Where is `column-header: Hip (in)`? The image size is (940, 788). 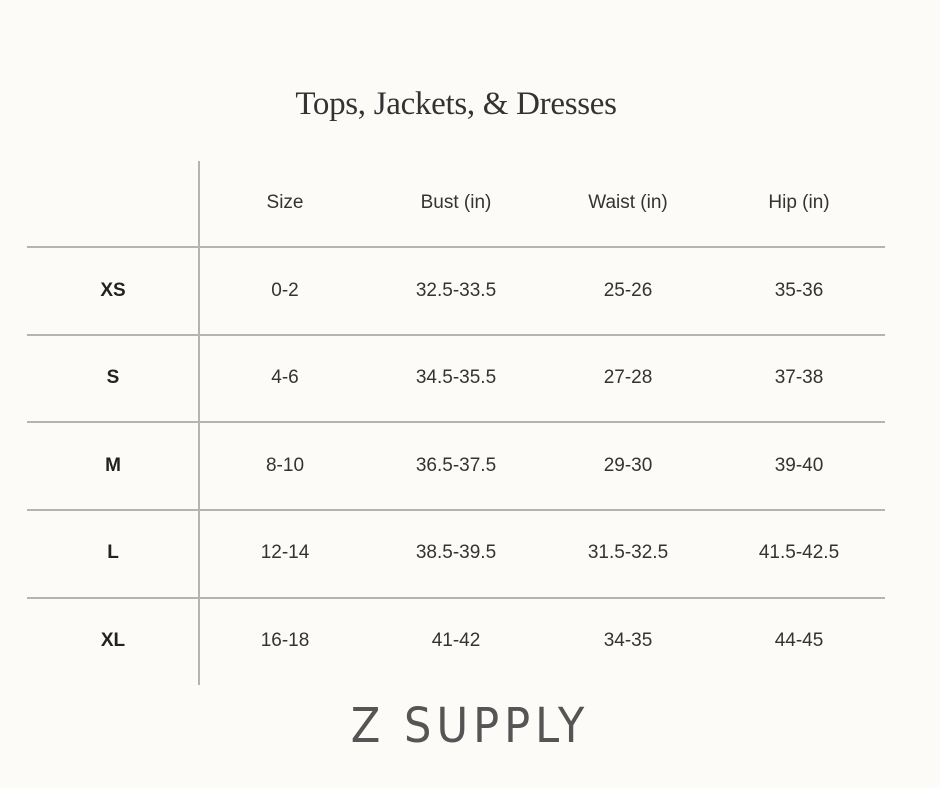
column-header: Hip (in) is located at coordinates (799, 202).